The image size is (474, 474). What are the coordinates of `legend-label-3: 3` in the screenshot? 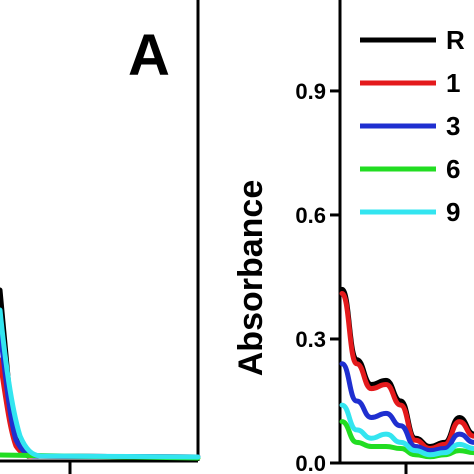 It's located at (453, 126).